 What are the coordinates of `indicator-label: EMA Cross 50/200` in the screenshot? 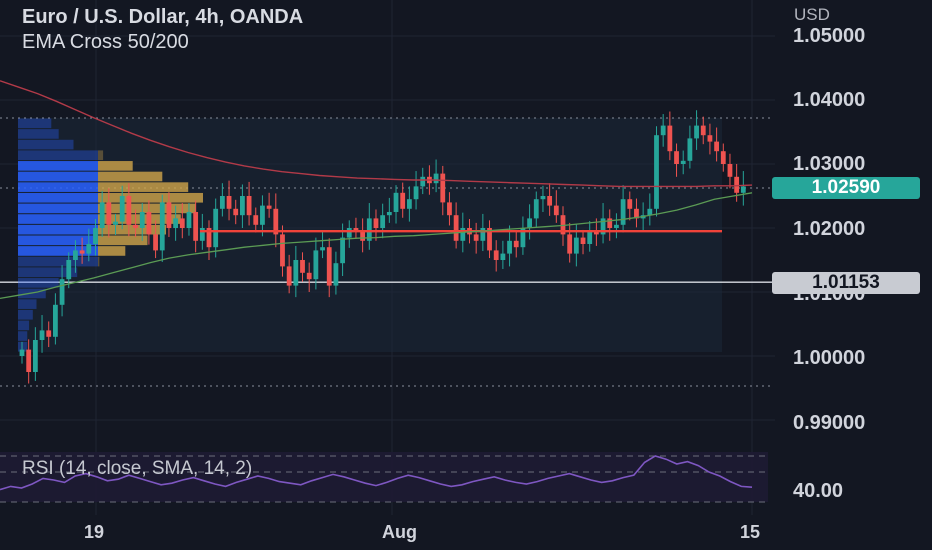 It's located at (105, 42).